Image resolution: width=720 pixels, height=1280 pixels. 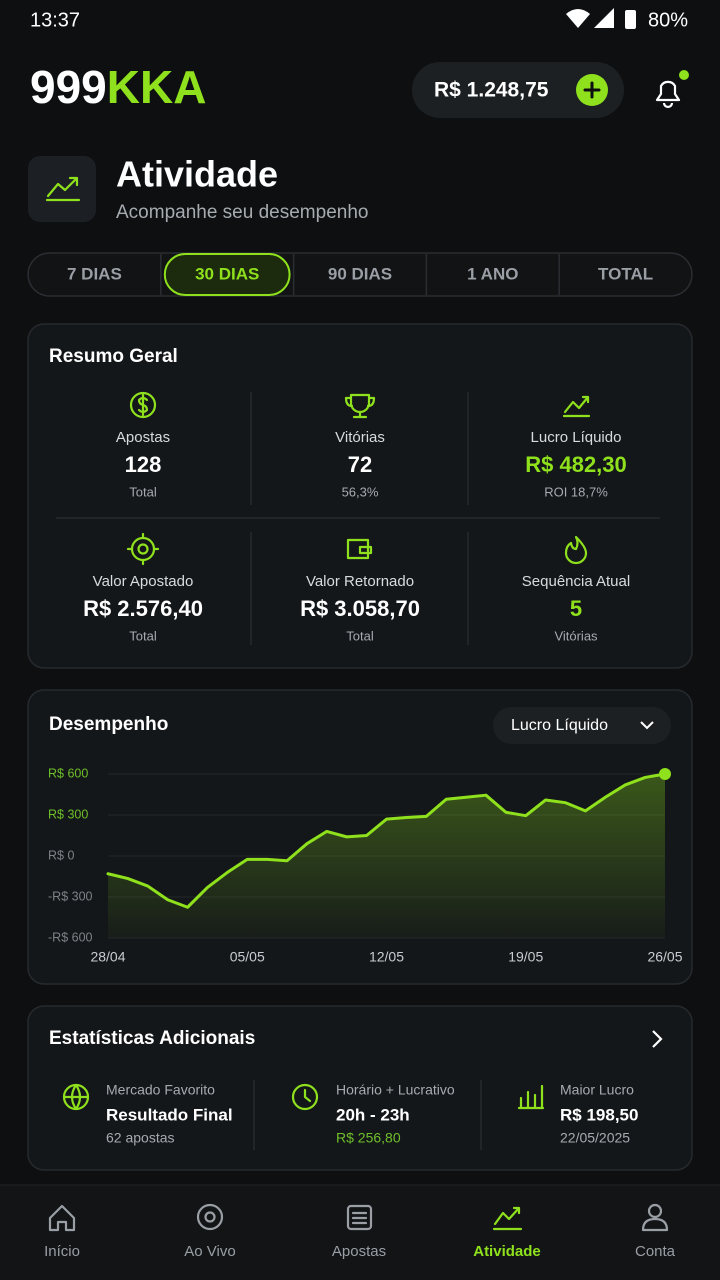 What do you see at coordinates (360, 491) in the screenshot?
I see `stat-note: 56,3%` at bounding box center [360, 491].